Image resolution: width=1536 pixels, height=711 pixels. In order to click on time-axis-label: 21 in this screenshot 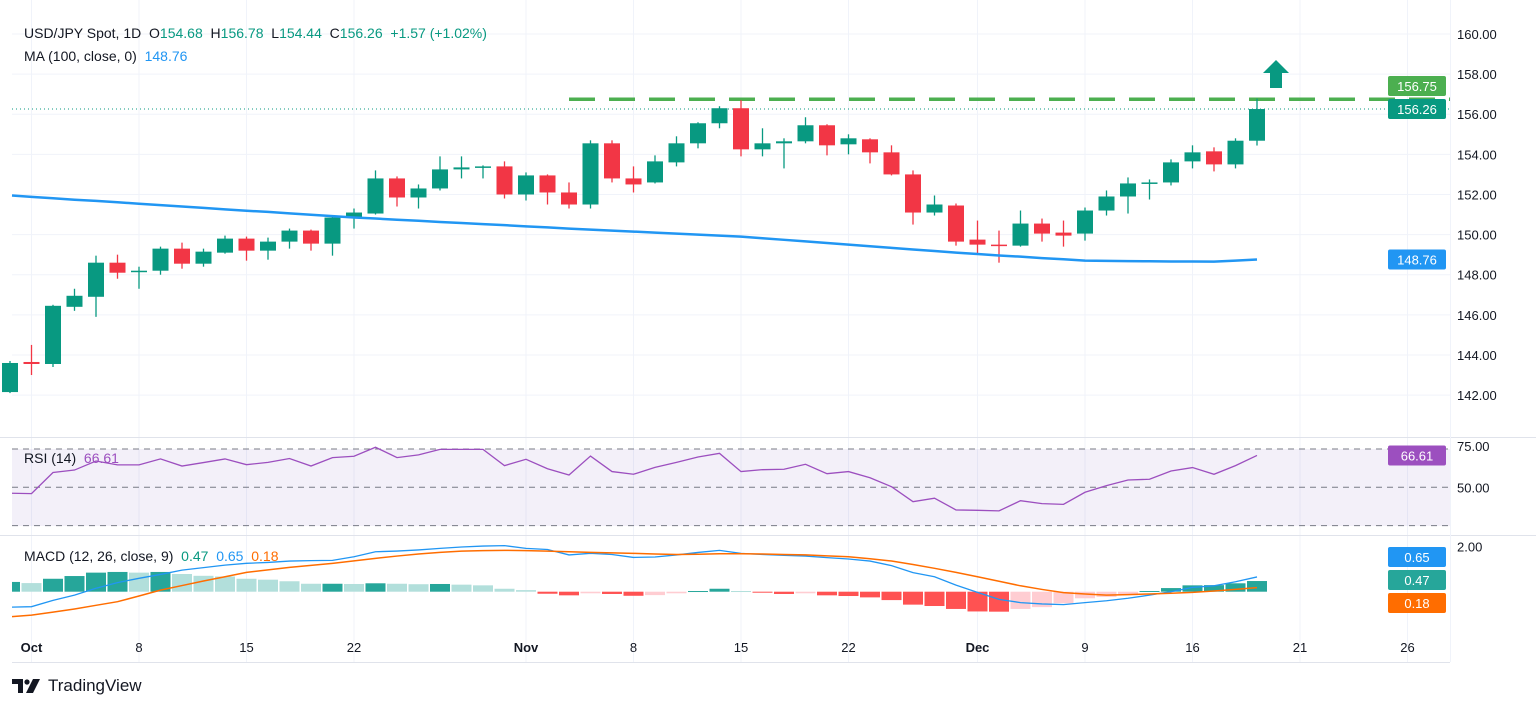, I will do `click(1300, 647)`.